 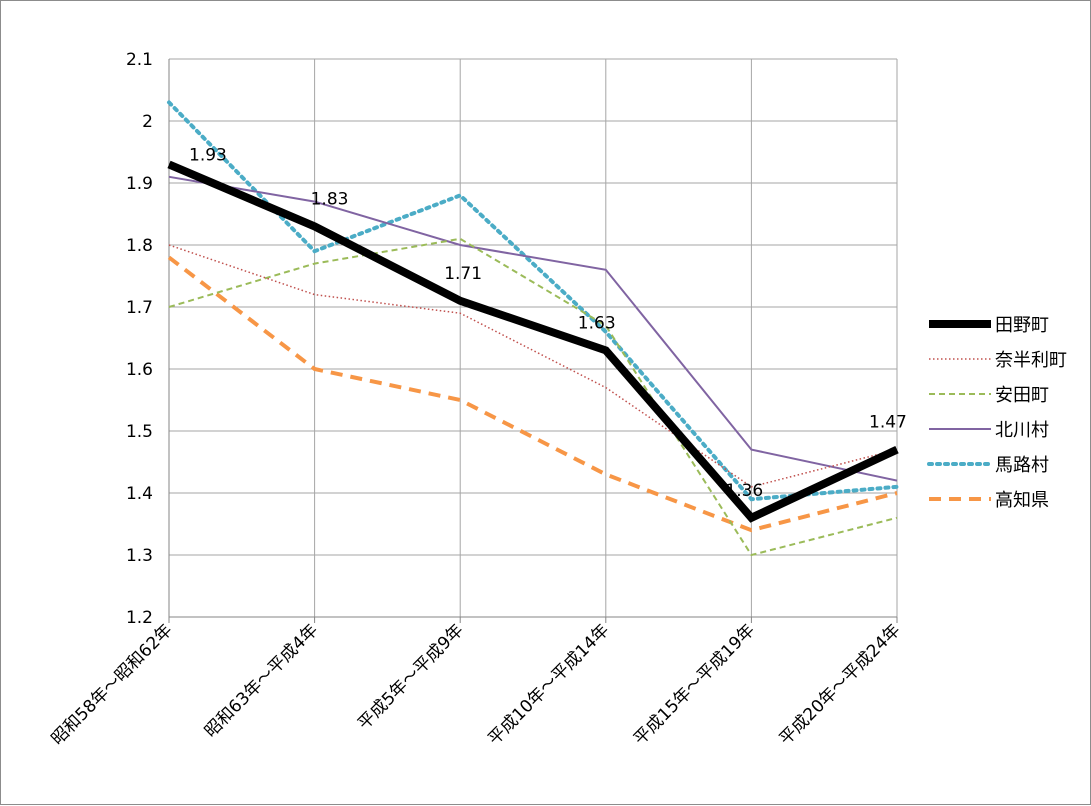 I want to click on legend-label: 高知県, so click(x=1022, y=500).